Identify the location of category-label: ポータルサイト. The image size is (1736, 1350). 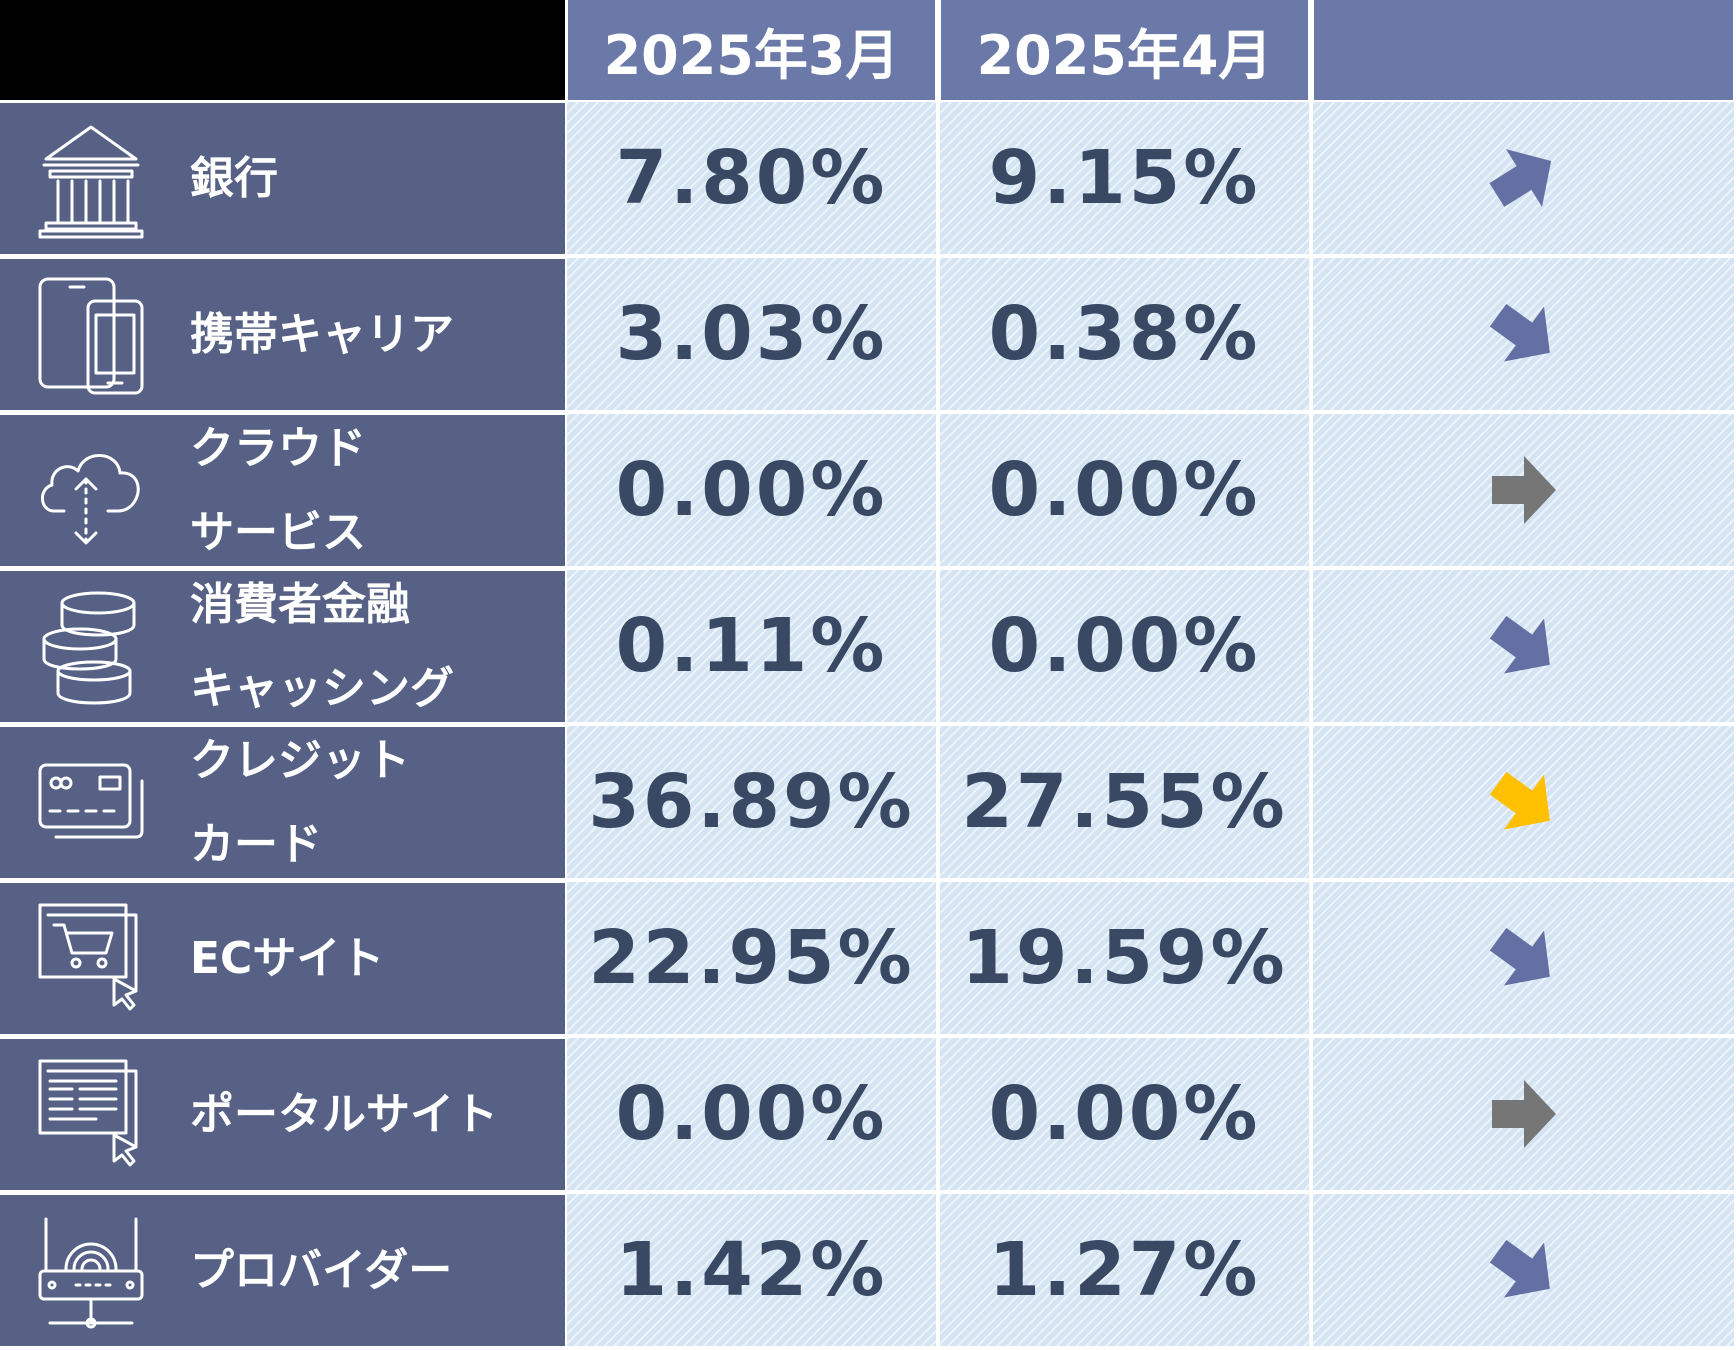
(344, 1114).